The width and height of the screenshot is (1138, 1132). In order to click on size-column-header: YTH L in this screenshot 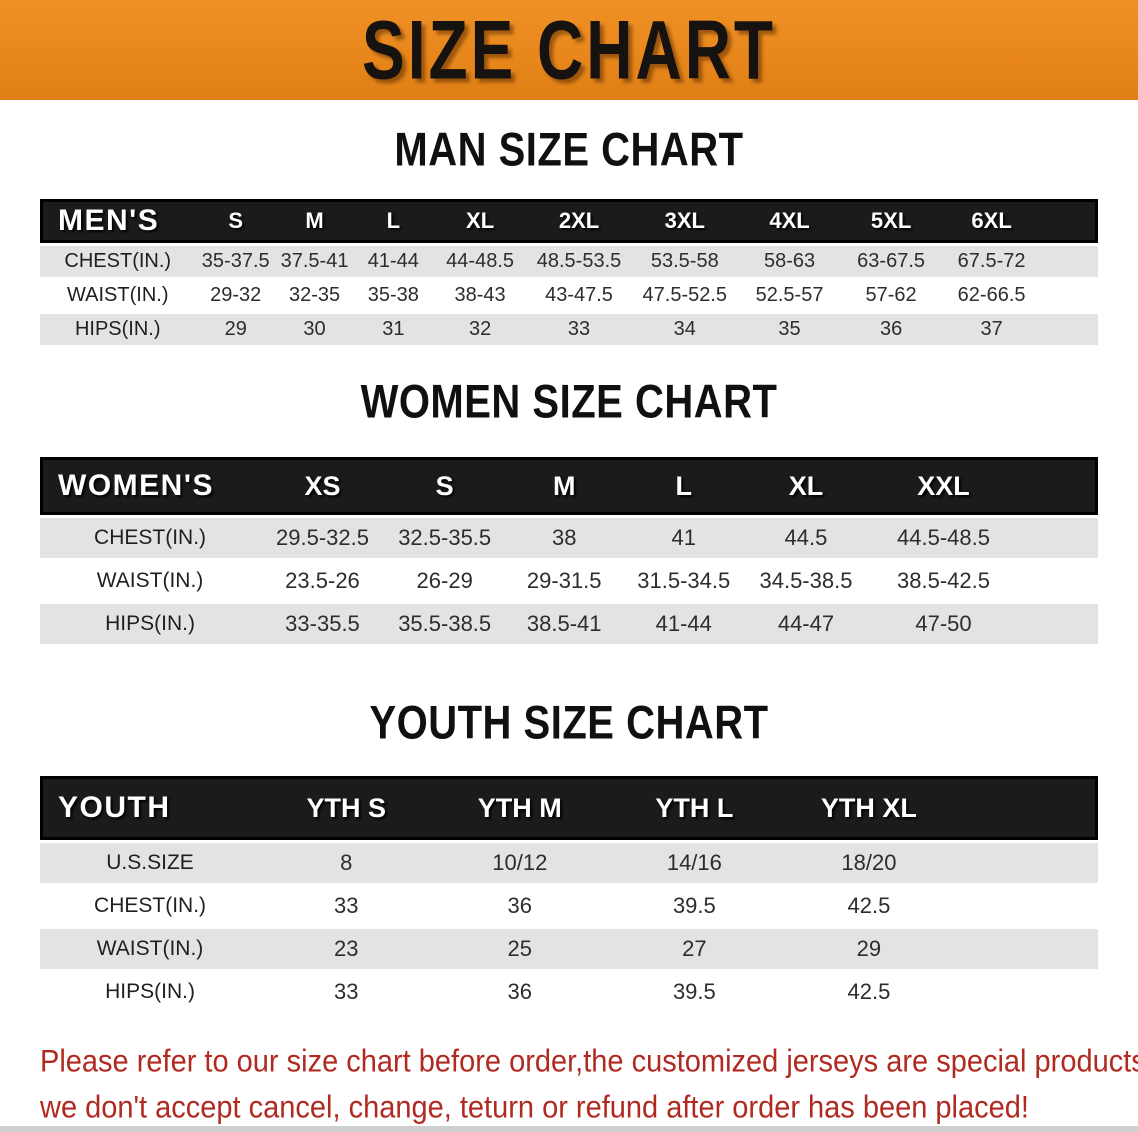, I will do `click(694, 808)`.